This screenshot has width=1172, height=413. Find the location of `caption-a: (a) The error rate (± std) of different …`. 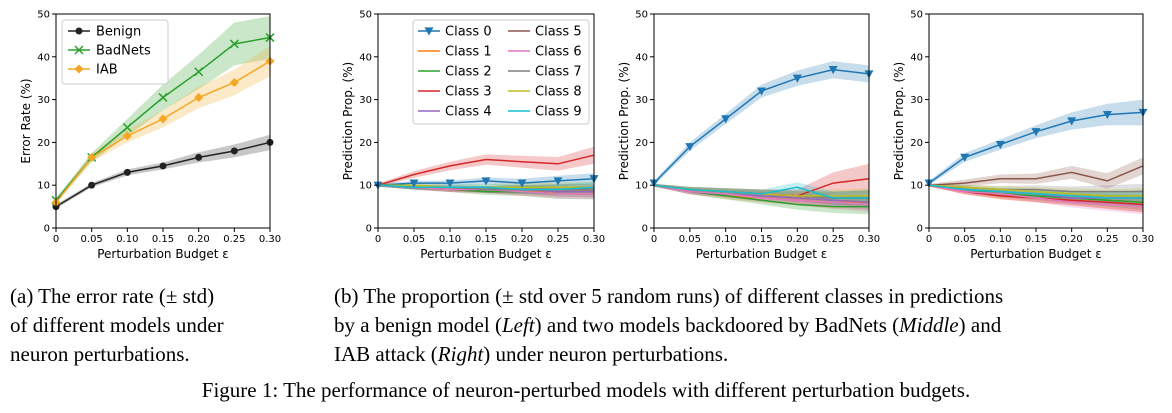

caption-a: (a) The error rate (± std) of different … is located at coordinates (160, 325).